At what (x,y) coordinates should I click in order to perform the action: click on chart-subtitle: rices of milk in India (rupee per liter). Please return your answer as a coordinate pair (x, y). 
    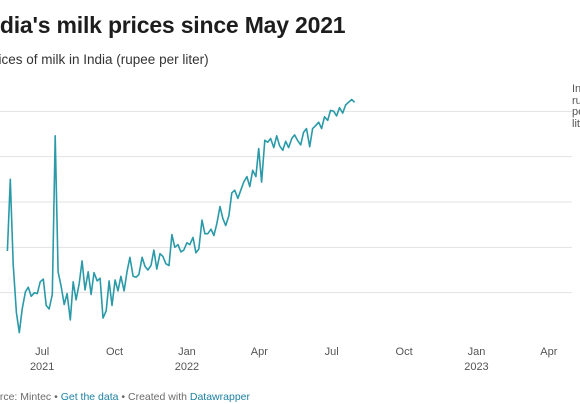
    Looking at the image, I should click on (104, 59).